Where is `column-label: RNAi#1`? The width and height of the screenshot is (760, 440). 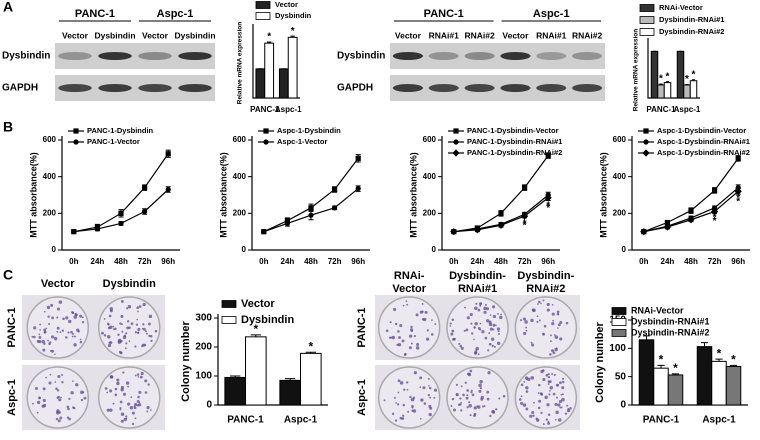
column-label: RNAi#1 is located at coordinates (477, 289).